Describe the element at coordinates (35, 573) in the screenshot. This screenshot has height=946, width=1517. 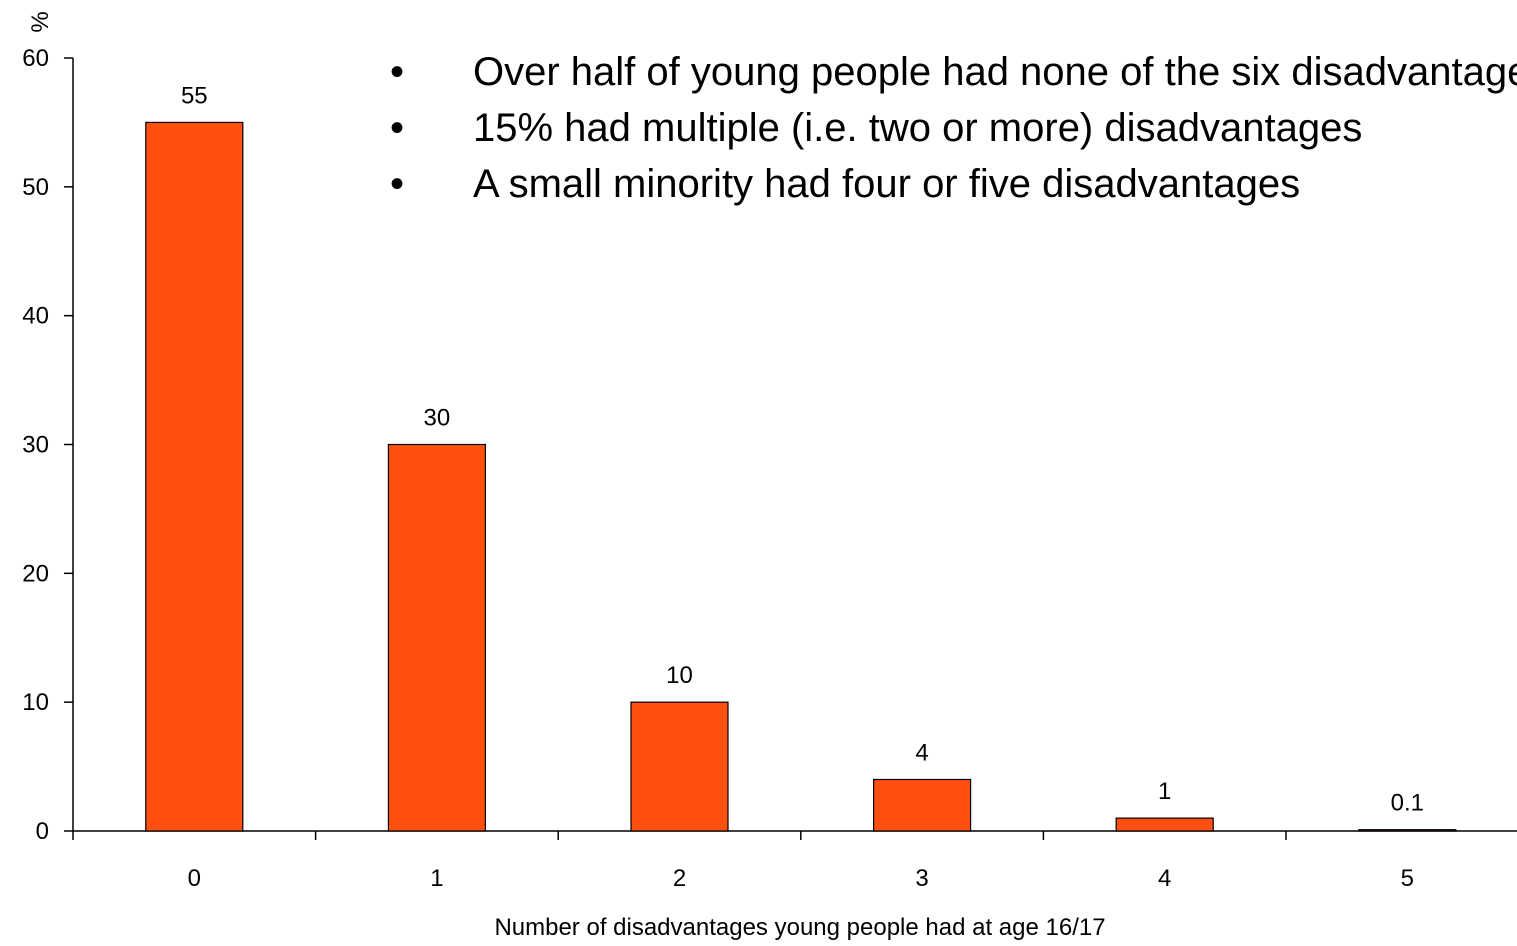
I see `y-tick-label: 20` at that location.